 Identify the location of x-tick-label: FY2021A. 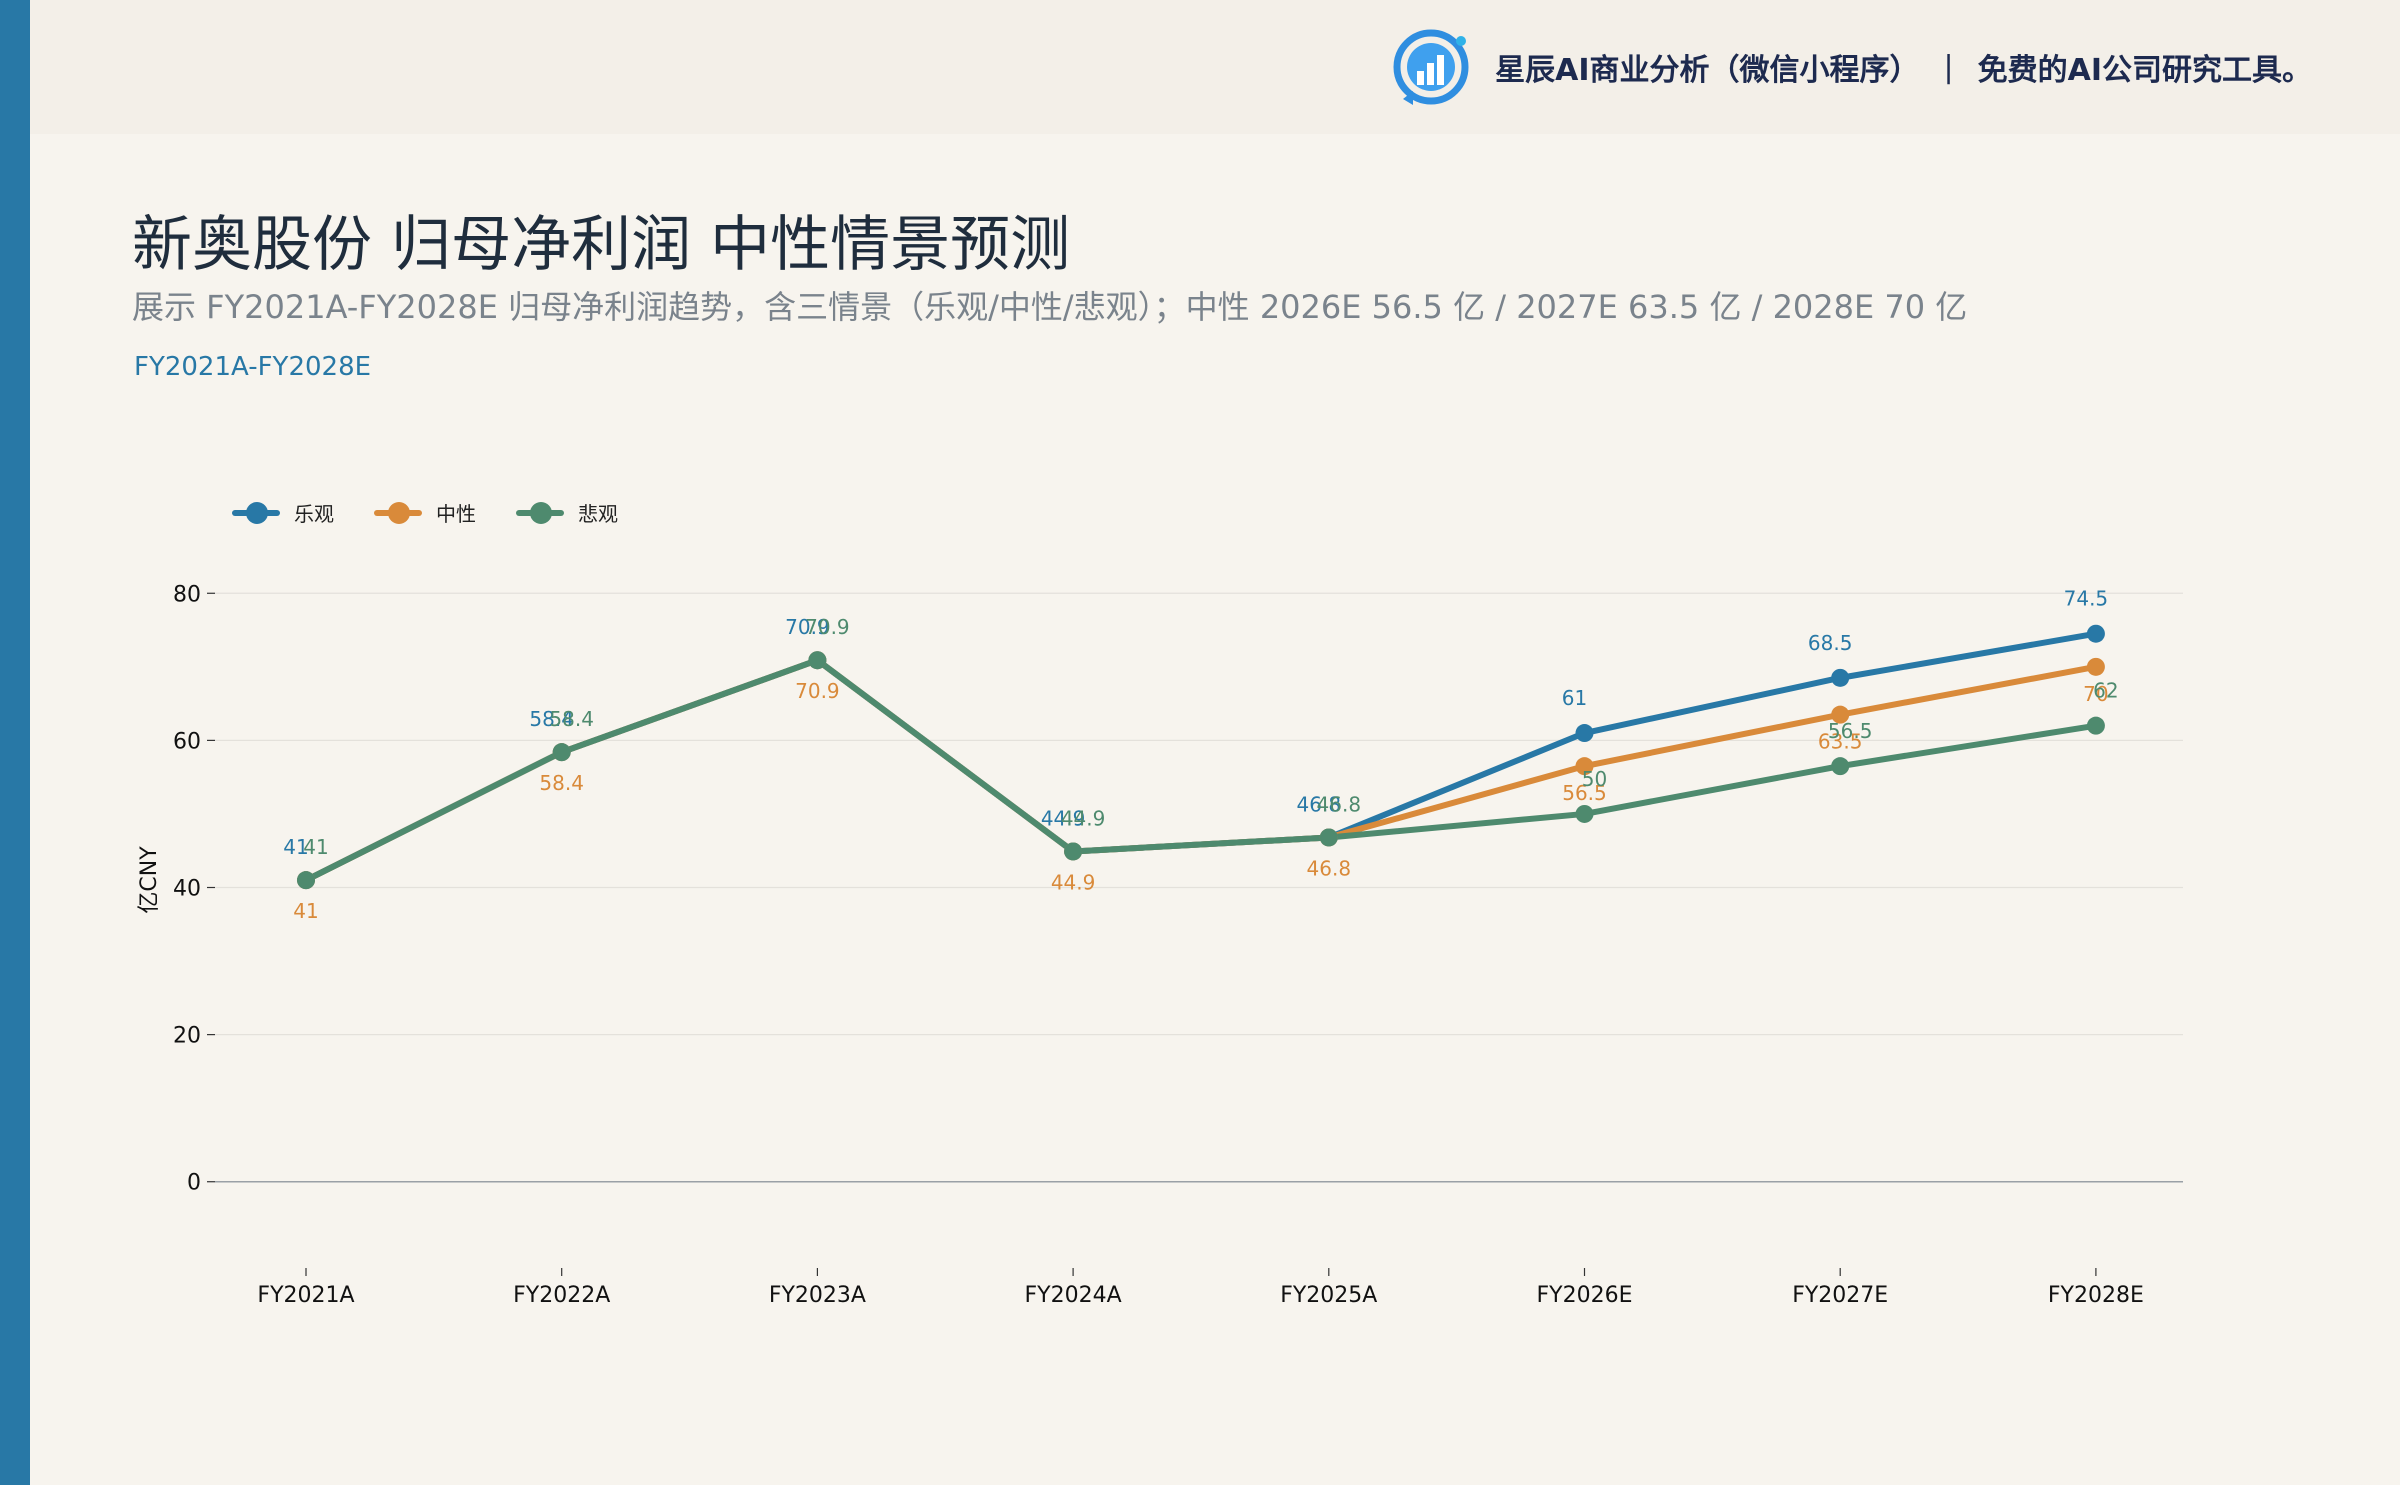
(305, 1295).